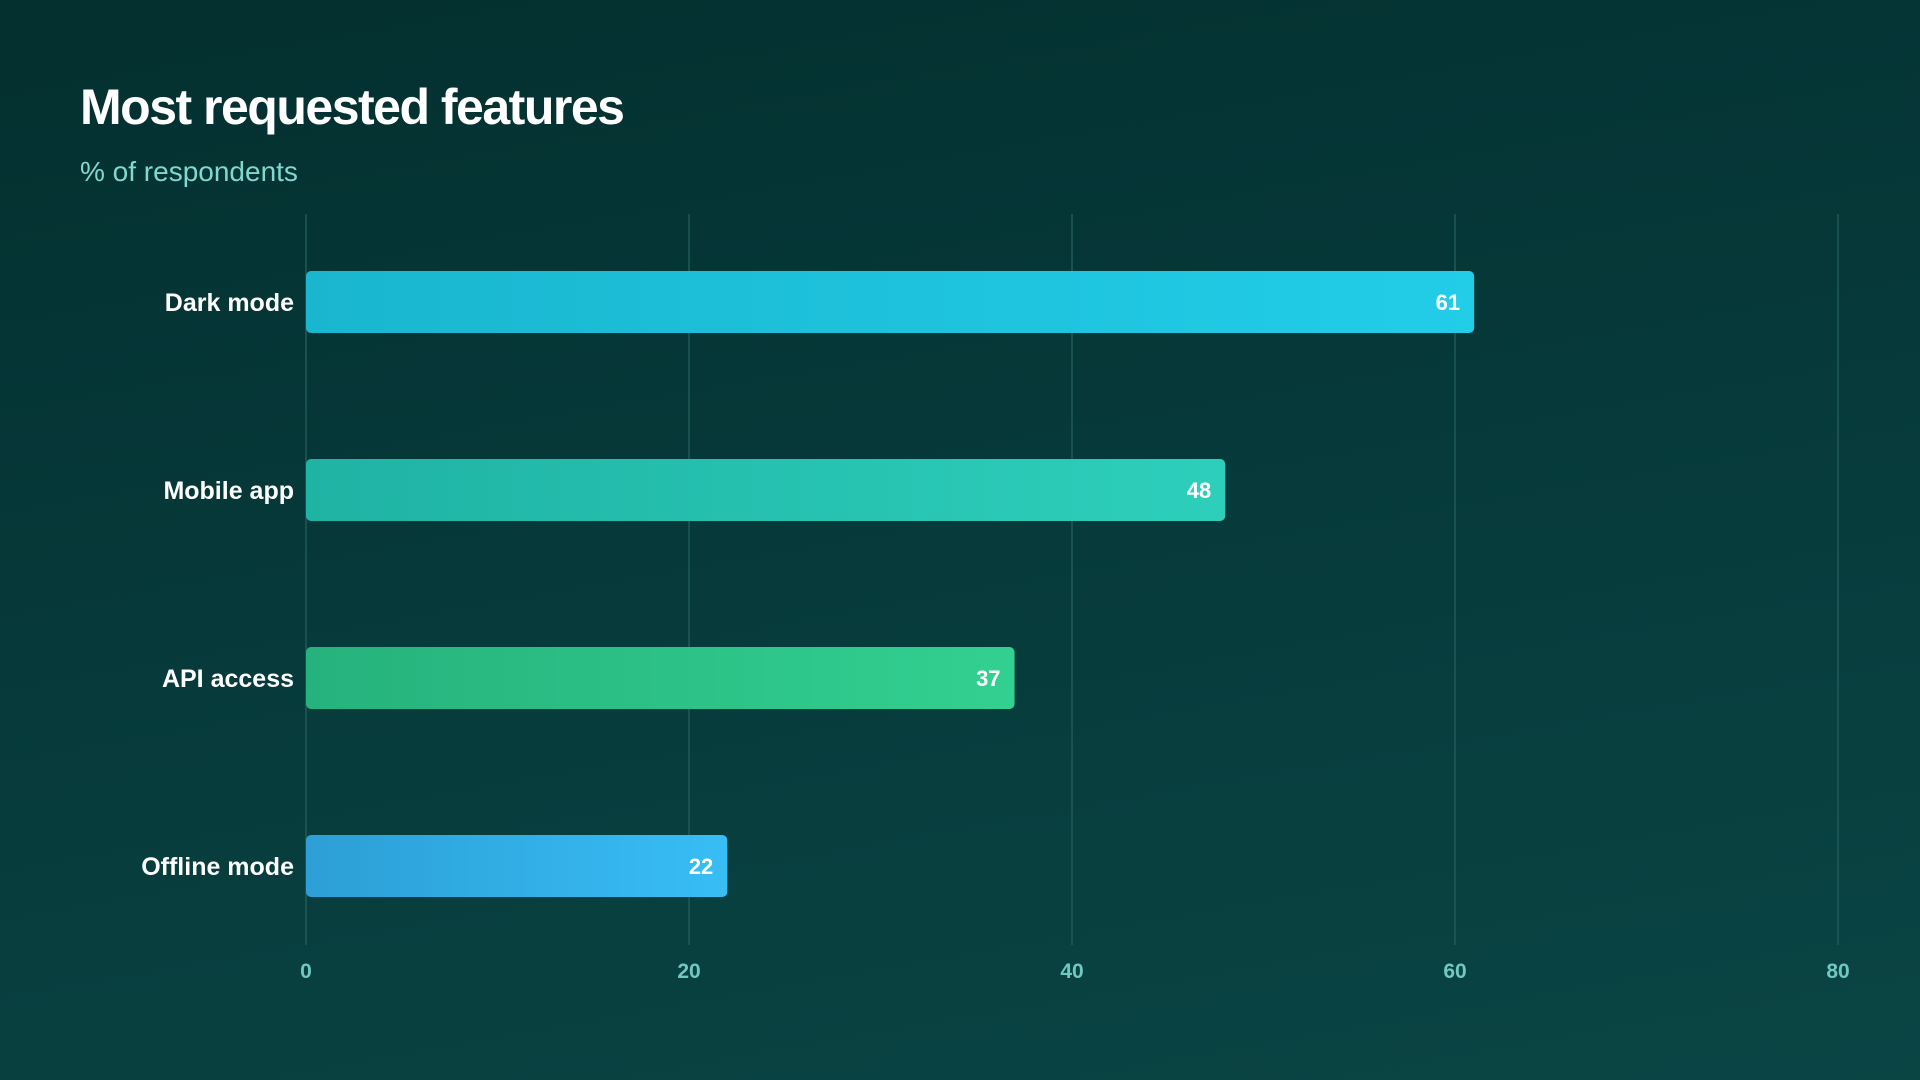  I want to click on bar-value-label: 37, so click(988, 678).